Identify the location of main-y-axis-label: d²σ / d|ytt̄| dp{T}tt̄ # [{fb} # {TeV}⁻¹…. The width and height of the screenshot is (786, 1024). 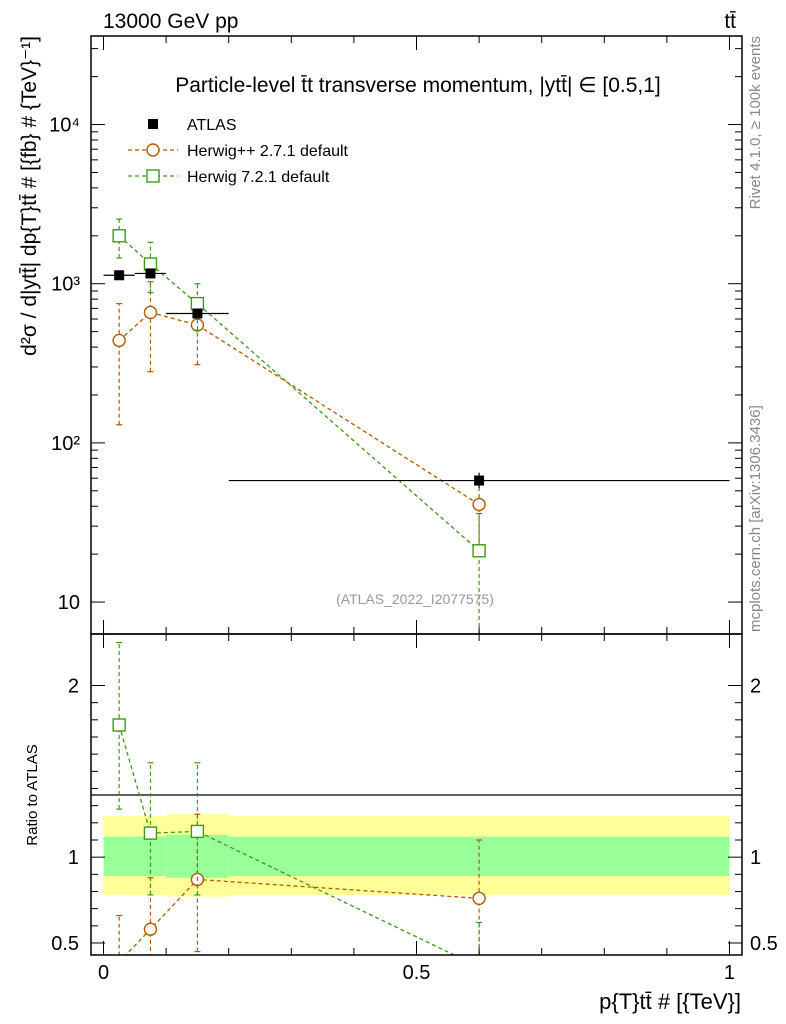
(29, 196).